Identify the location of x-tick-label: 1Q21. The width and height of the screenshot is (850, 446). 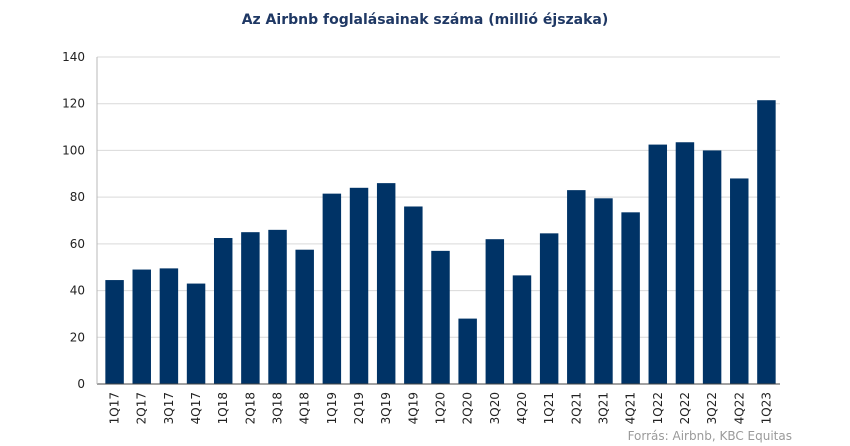
(549, 408).